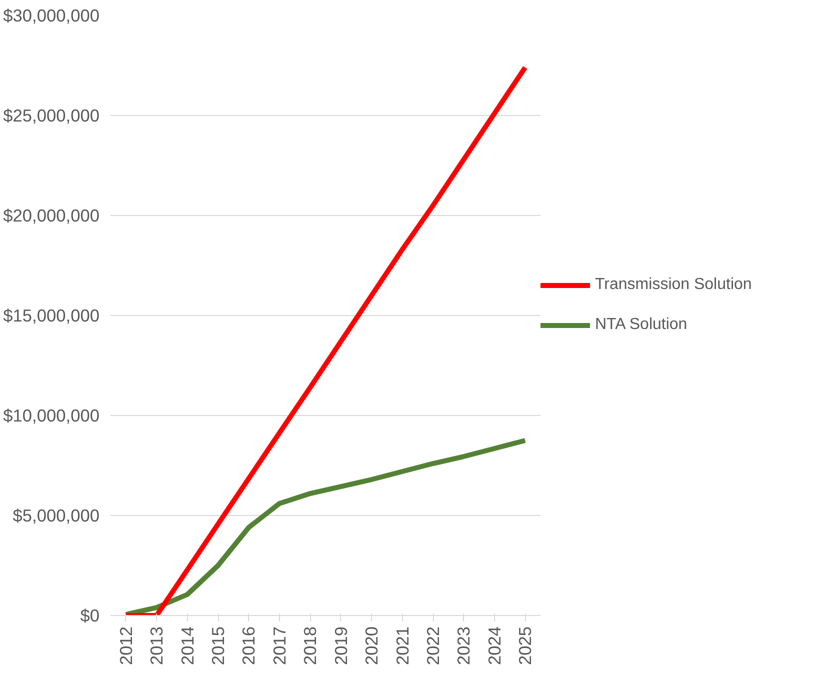 Image resolution: width=832 pixels, height=685 pixels. I want to click on legend-label: Transmission Solution, so click(673, 285).